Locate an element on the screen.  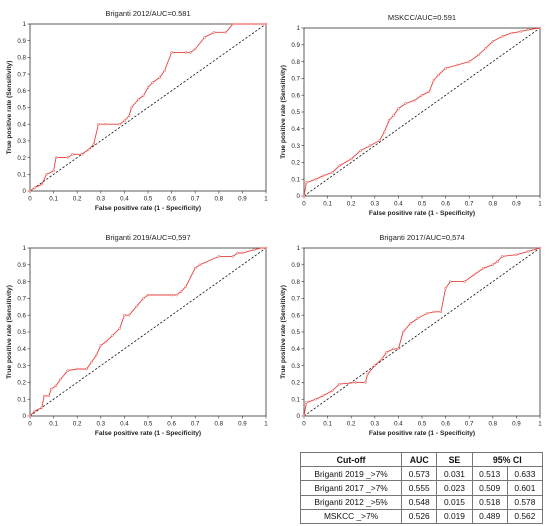
cell-auc: 0.573 is located at coordinates (419, 474).